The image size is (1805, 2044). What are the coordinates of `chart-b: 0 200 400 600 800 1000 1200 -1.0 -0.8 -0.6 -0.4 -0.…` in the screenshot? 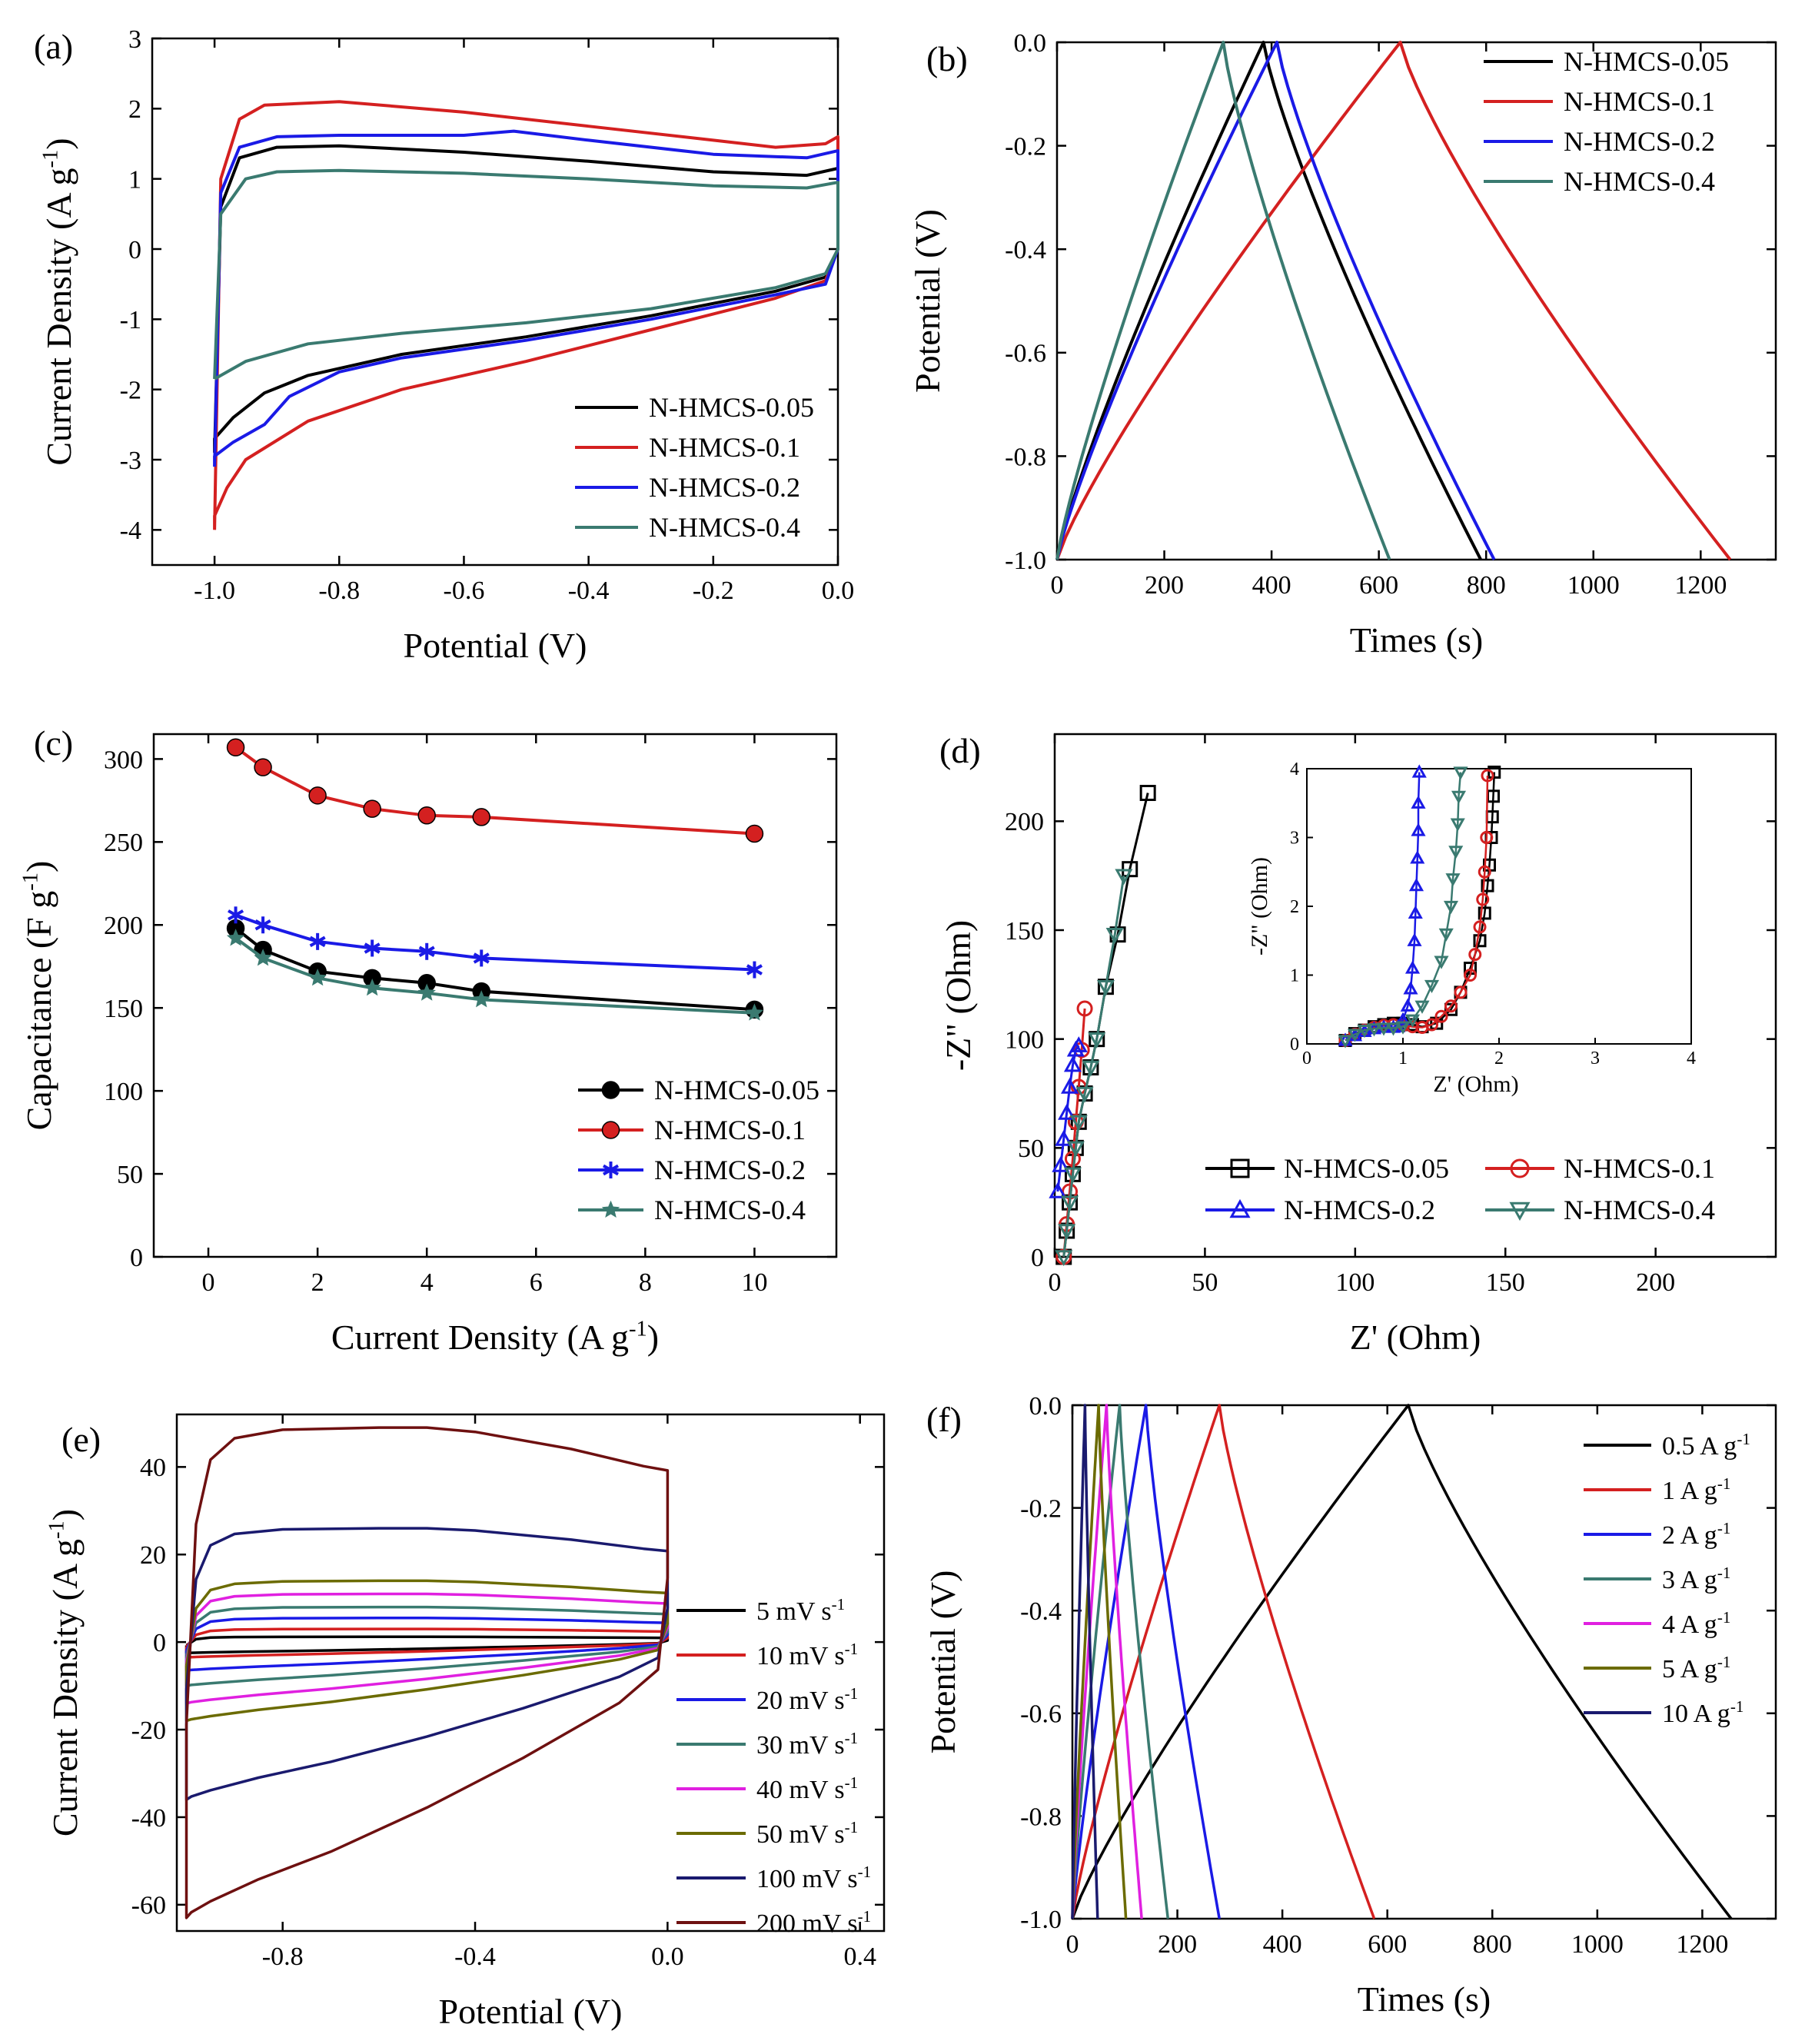 It's located at (1343, 345).